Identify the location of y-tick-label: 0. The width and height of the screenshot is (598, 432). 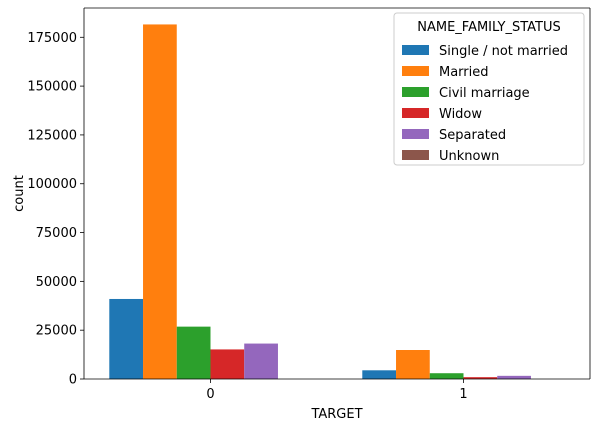
(73, 380).